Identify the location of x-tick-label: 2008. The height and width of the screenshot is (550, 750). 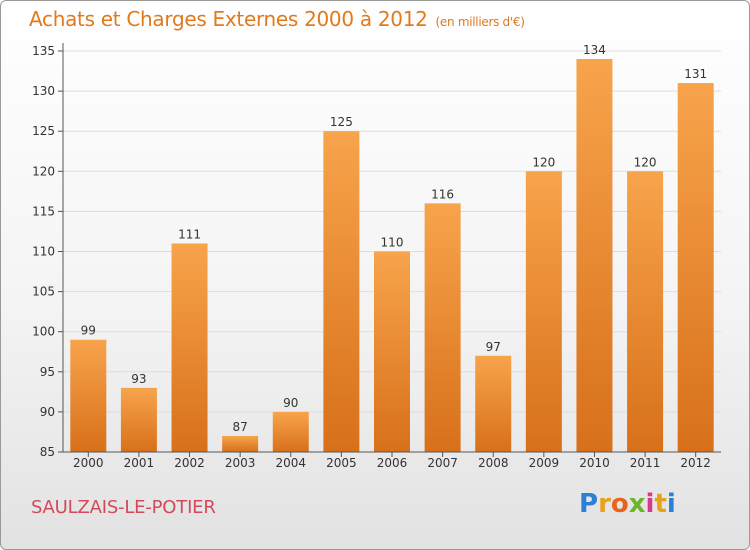
(493, 463).